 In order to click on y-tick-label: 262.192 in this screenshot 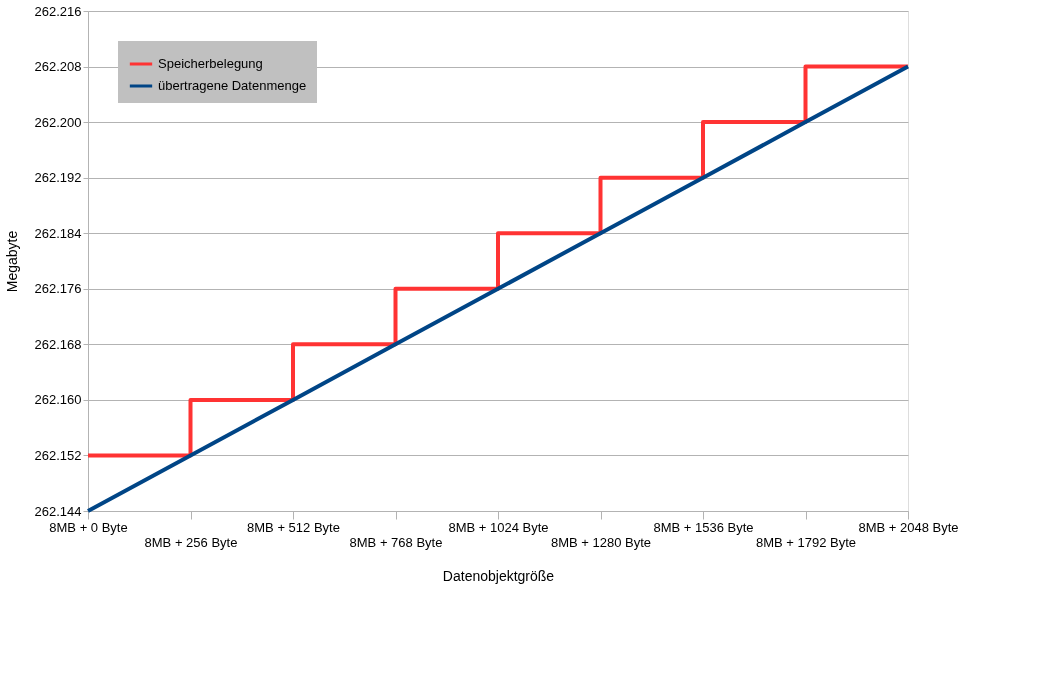, I will do `click(58, 178)`.